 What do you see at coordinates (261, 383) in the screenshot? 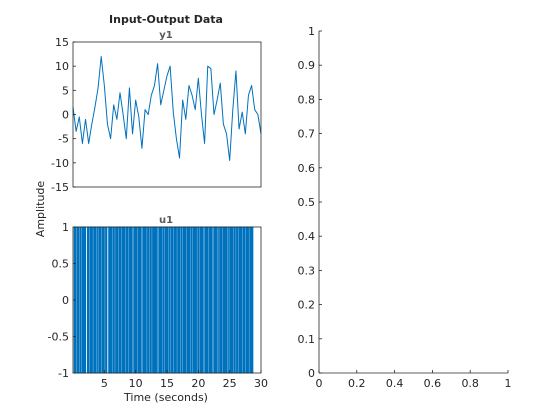
I see `x-tick-label: 30` at bounding box center [261, 383].